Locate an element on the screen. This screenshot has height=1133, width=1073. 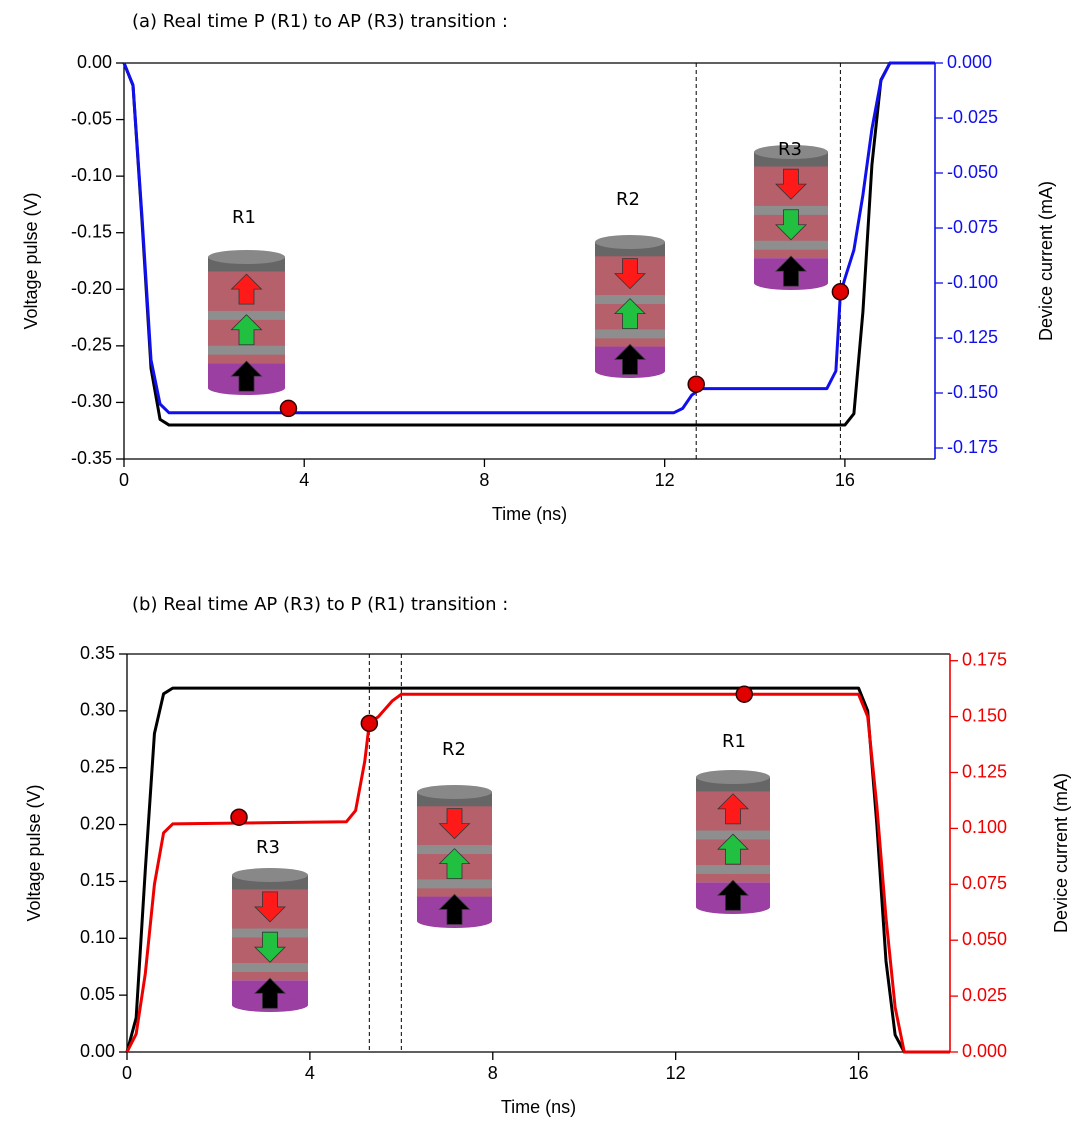
y-tick-label: -0.20 is located at coordinates (91, 288).